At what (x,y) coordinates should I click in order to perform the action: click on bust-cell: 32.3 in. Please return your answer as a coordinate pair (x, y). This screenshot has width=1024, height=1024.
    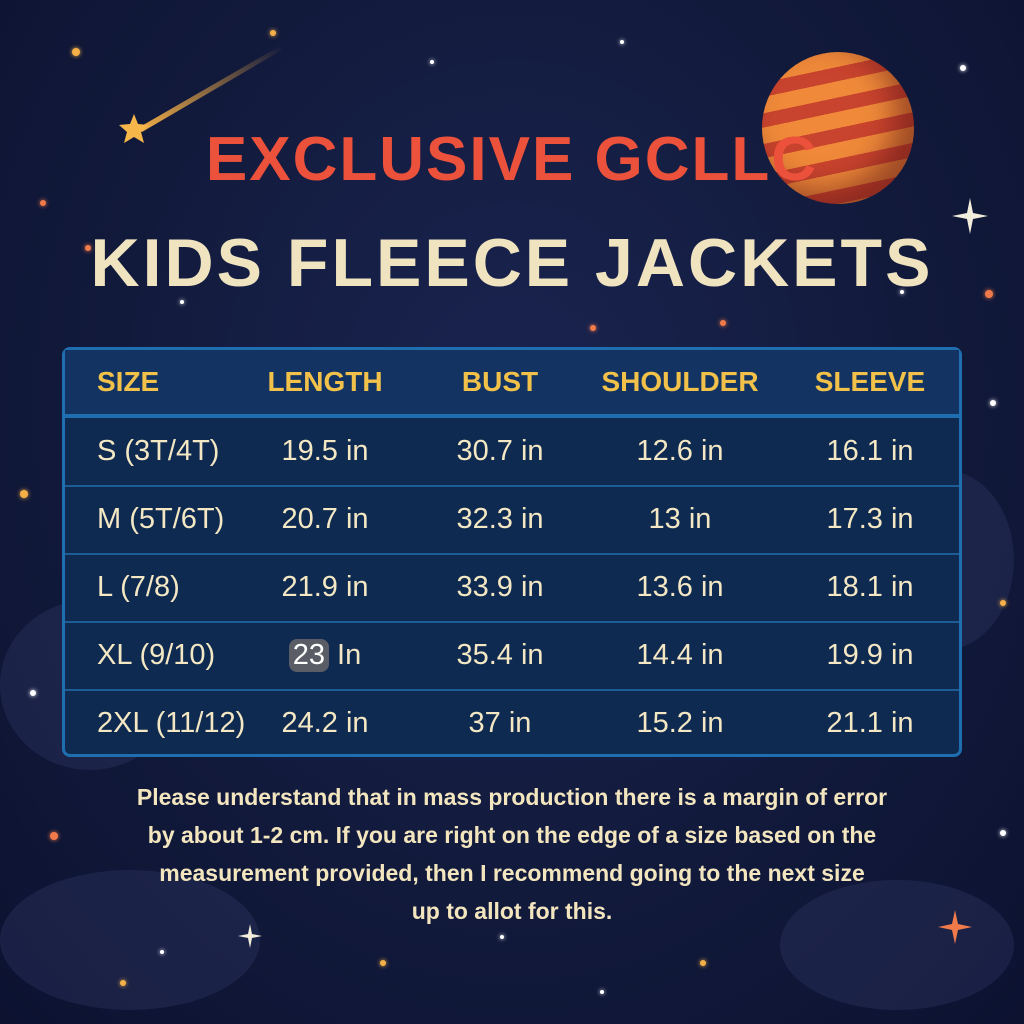
    Looking at the image, I should click on (500, 519).